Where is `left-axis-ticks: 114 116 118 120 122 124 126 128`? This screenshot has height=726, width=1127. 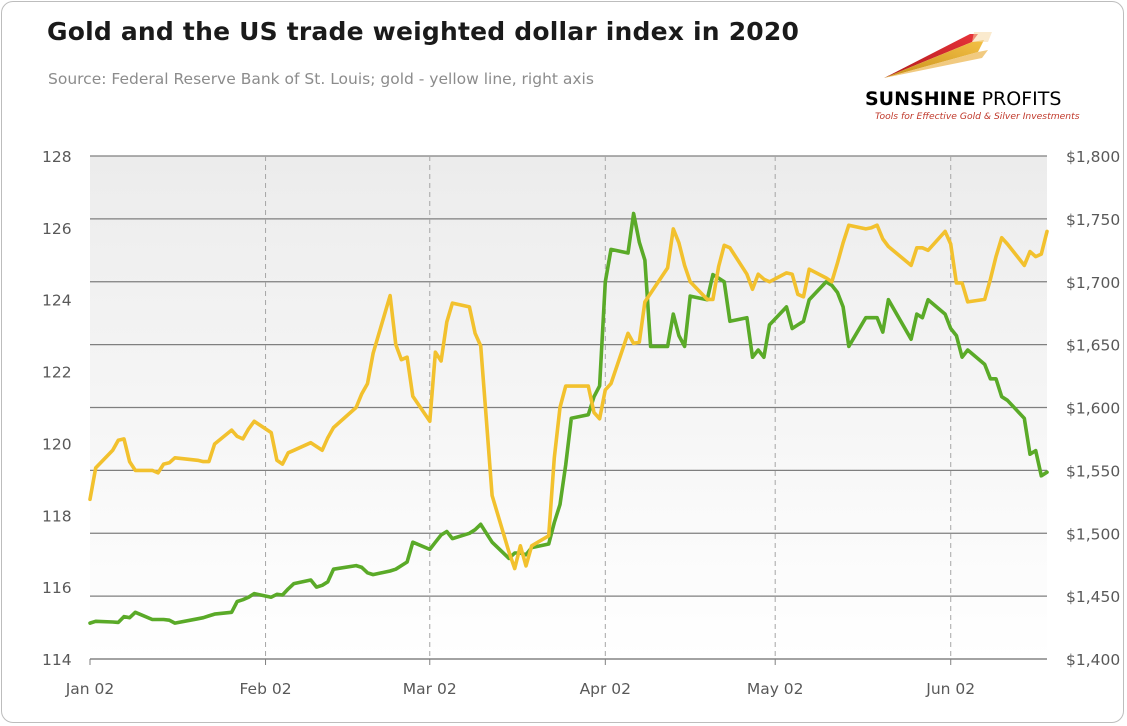 left-axis-ticks: 114 116 118 120 122 124 126 128 is located at coordinates (57, 408).